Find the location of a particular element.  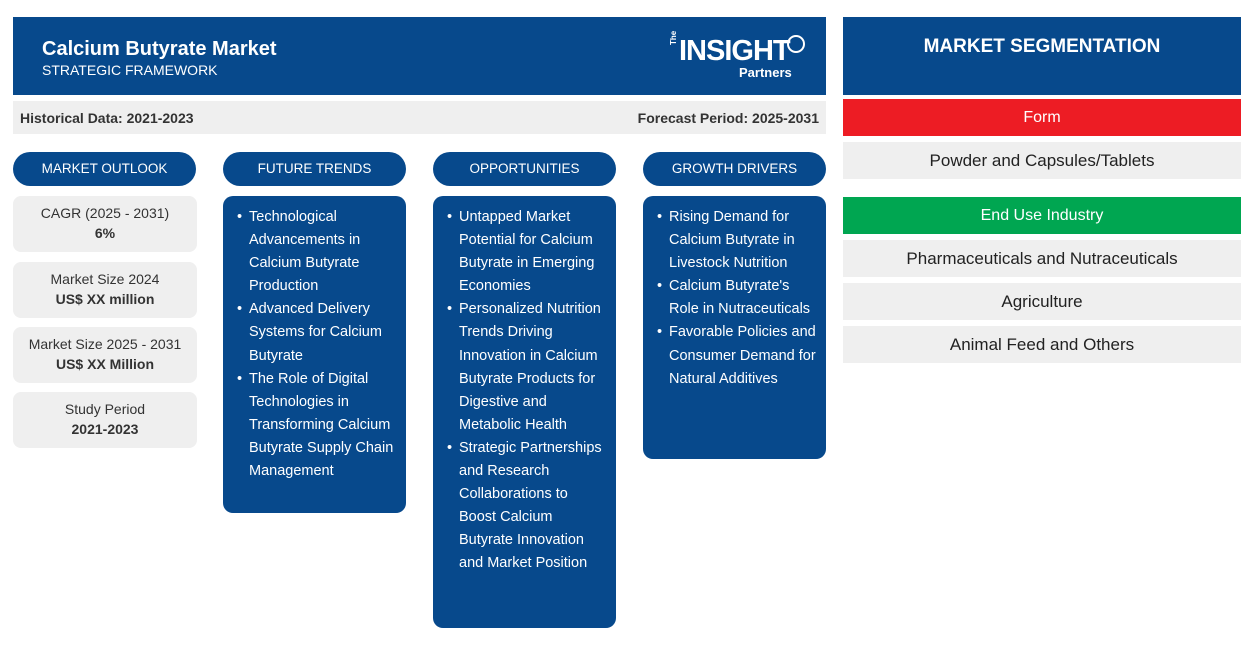

growth-drivers-heading: GROWTH DRIVERS is located at coordinates (734, 169).